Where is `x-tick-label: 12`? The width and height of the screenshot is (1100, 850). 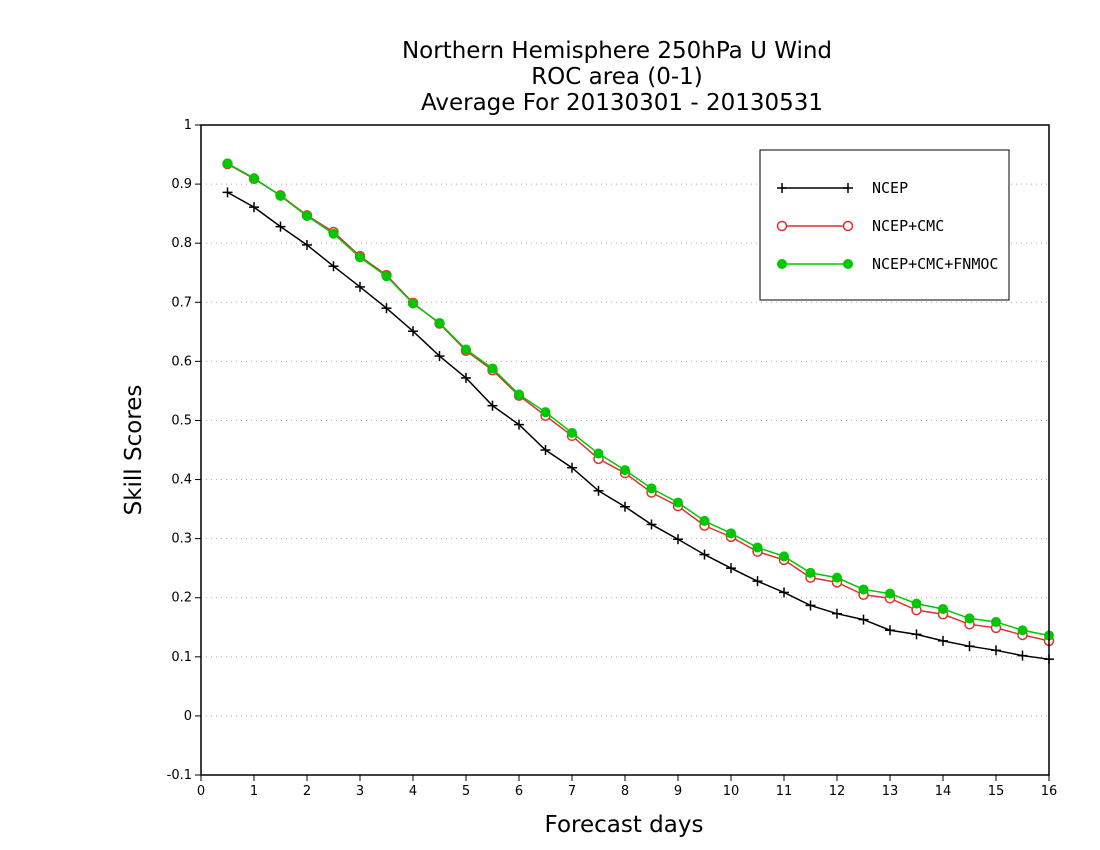
x-tick-label: 12 is located at coordinates (837, 791).